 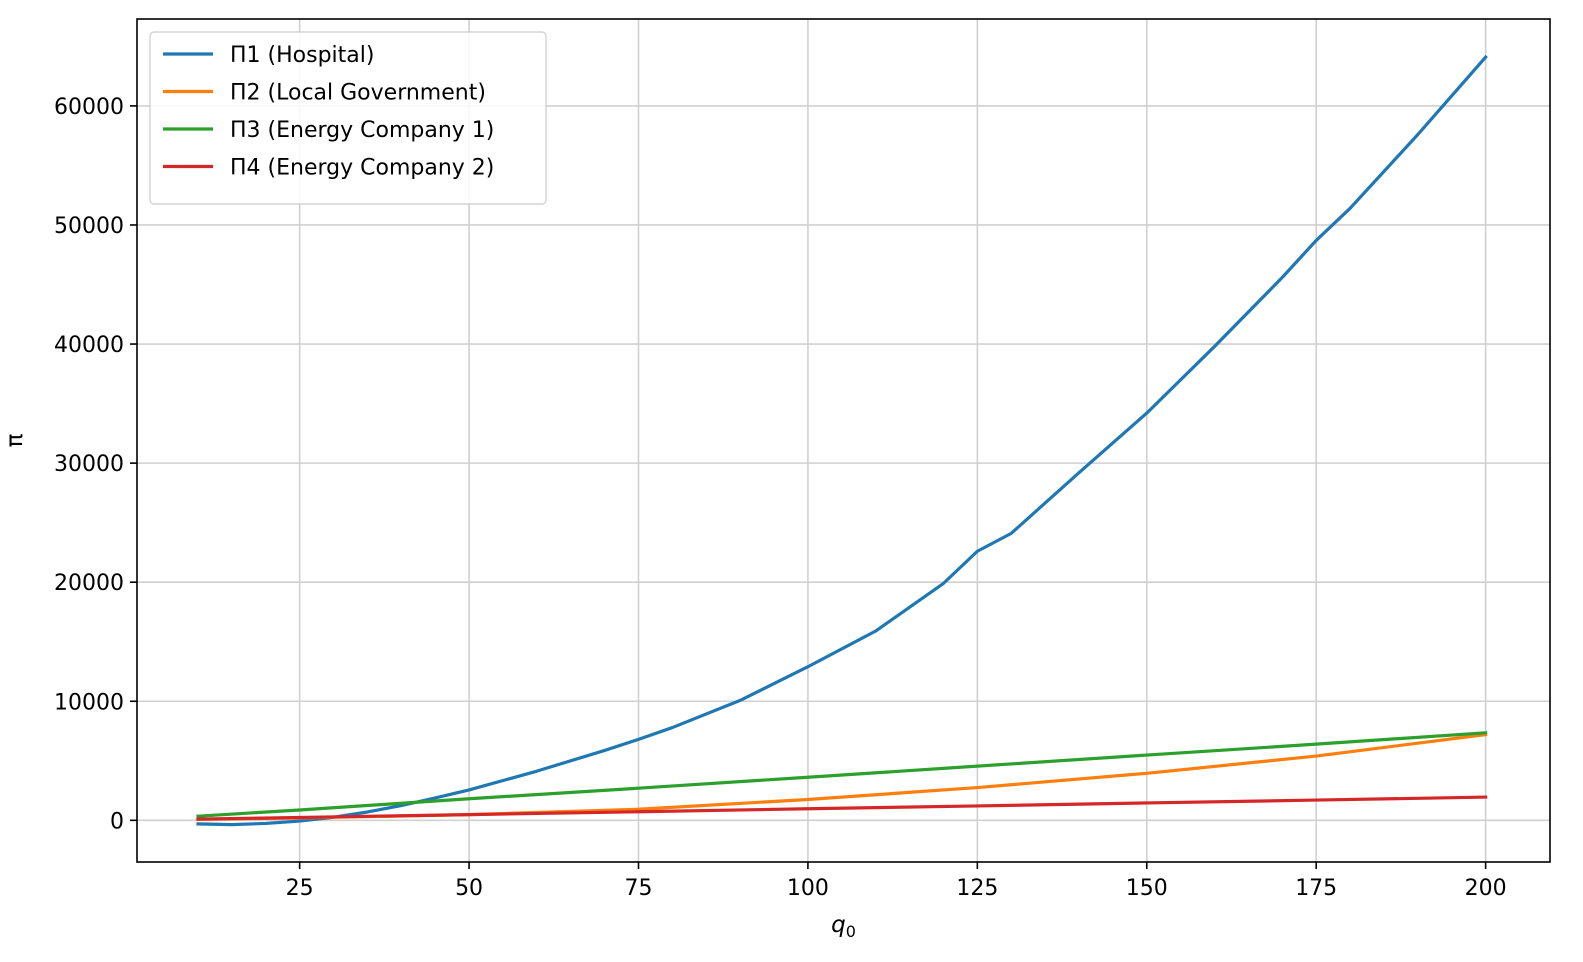 What do you see at coordinates (89, 107) in the screenshot?
I see `y-tick-label: 60000` at bounding box center [89, 107].